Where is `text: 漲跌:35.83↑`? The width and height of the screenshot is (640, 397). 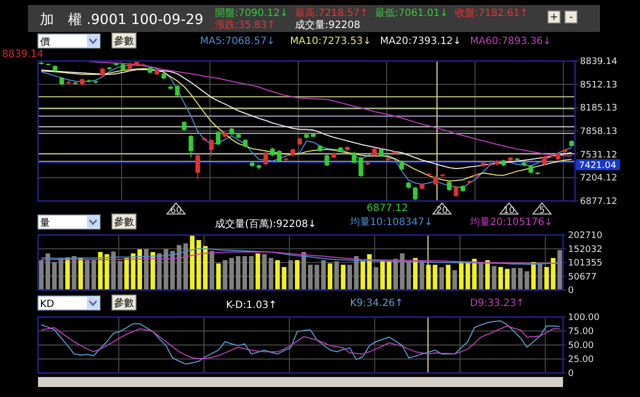 text: 漲跌:35.83↑ is located at coordinates (245, 25).